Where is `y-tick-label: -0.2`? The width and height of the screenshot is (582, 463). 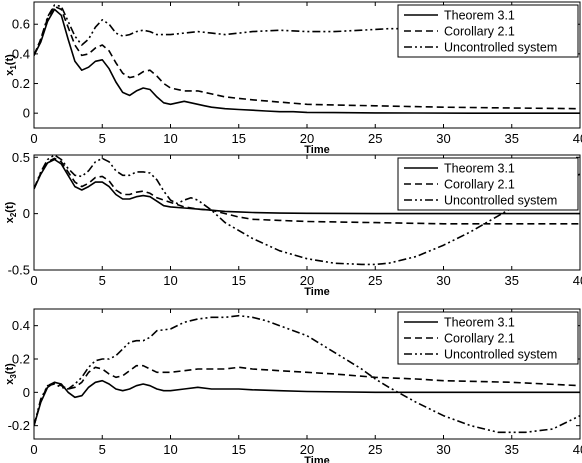
y-tick-label: -0.2 is located at coordinates (19, 425).